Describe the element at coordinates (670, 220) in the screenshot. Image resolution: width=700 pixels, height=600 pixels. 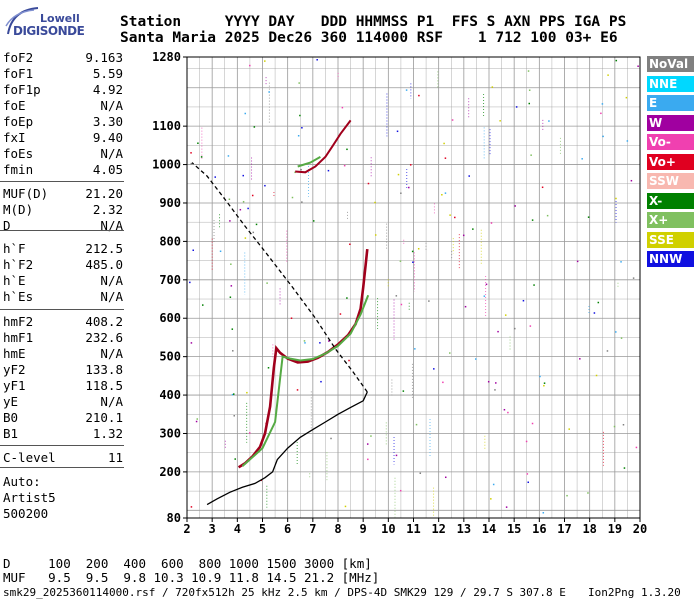
I see `legend-item-x-: X+` at that location.